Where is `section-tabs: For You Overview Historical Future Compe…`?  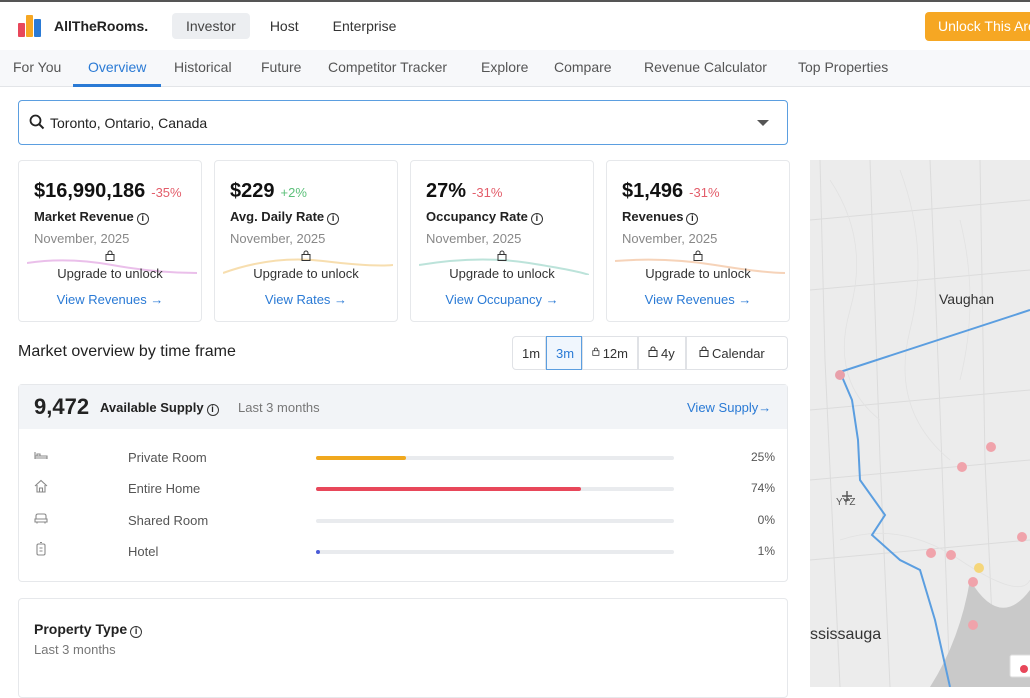
section-tabs: For You Overview Historical Future Compe… is located at coordinates (515, 68).